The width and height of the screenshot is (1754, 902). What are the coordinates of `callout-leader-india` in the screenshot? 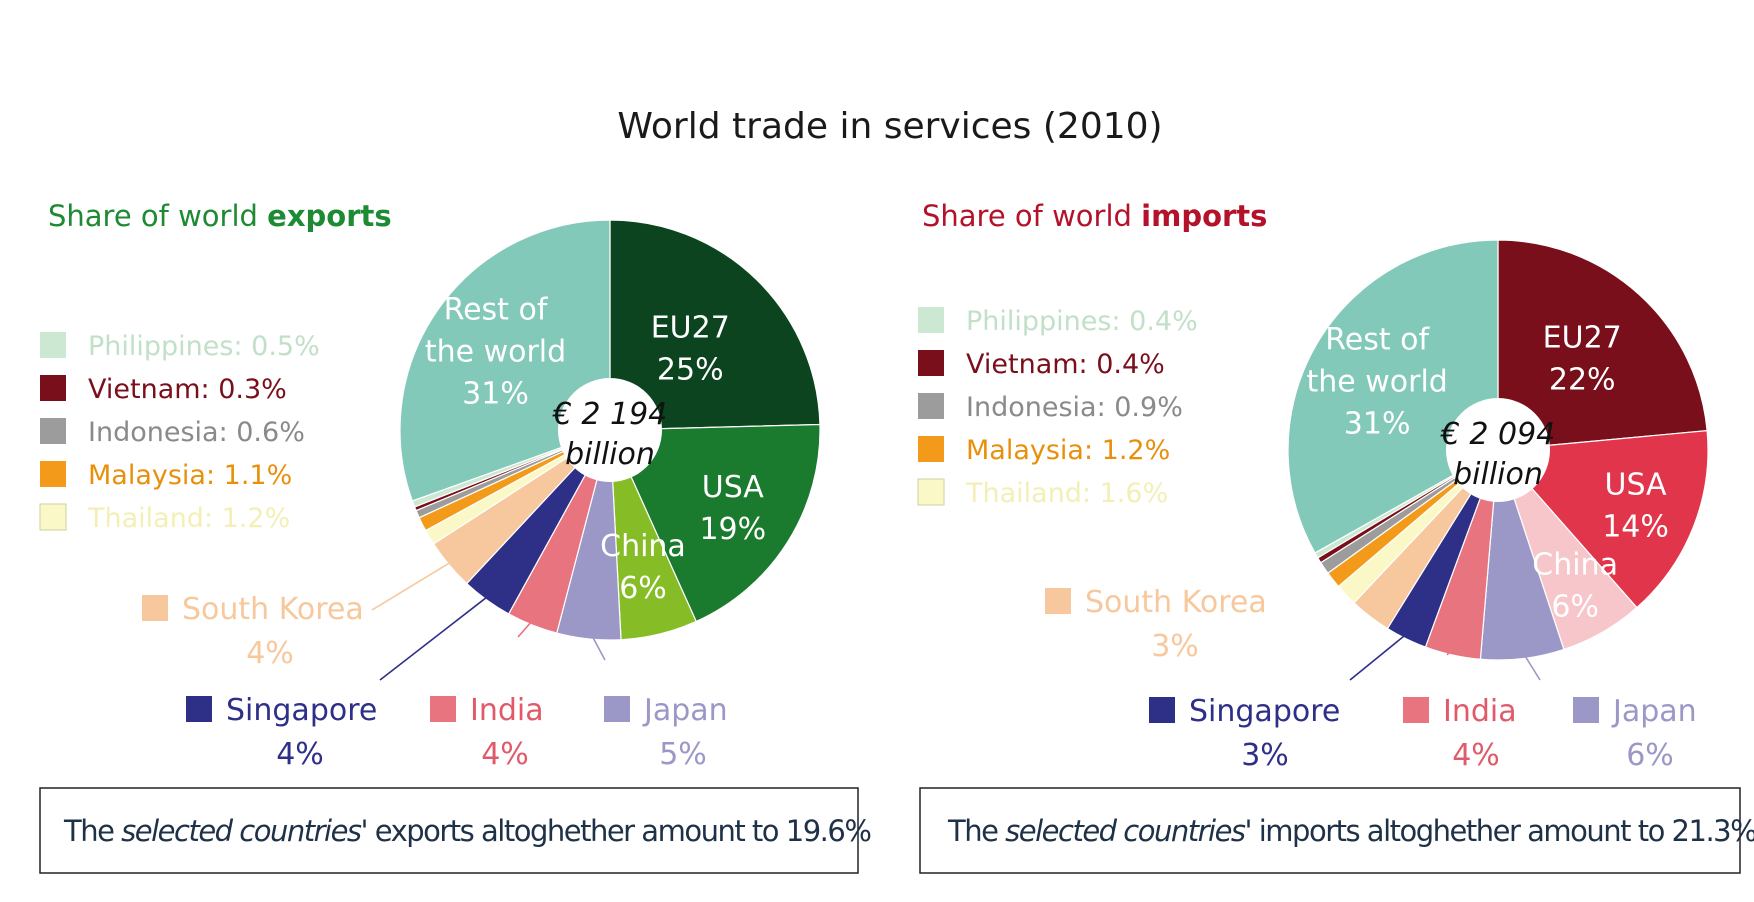 It's located at (1450, 651).